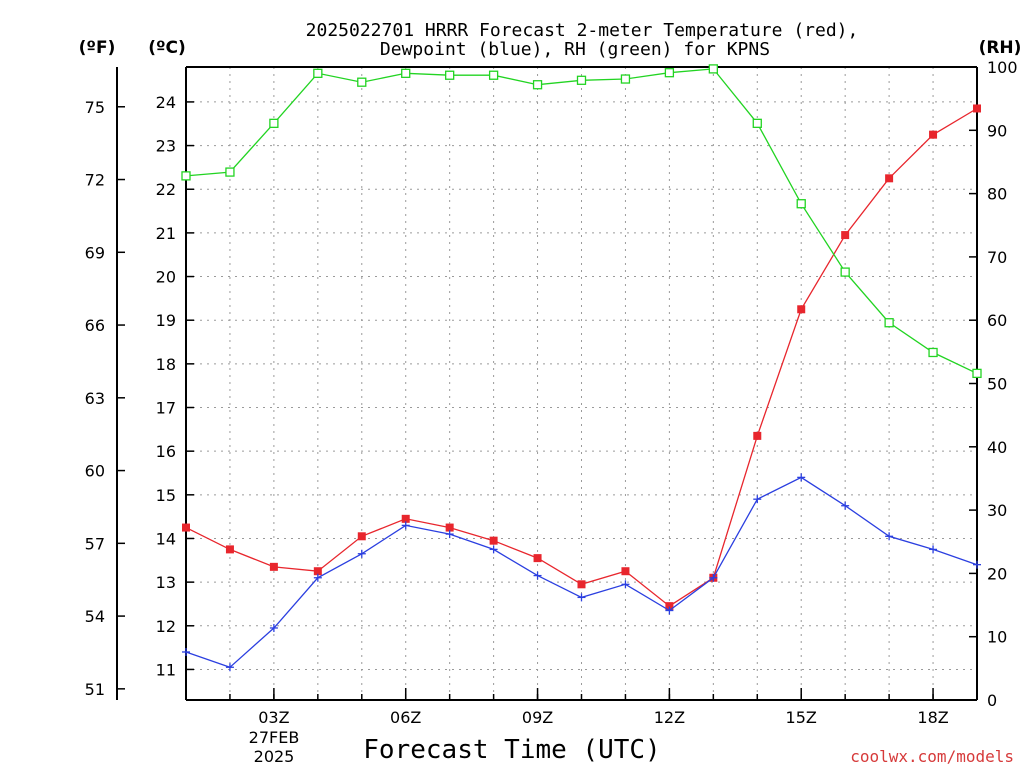 This screenshot has width=1024, height=768. I want to click on x-tick-label: 18Z, so click(932, 717).